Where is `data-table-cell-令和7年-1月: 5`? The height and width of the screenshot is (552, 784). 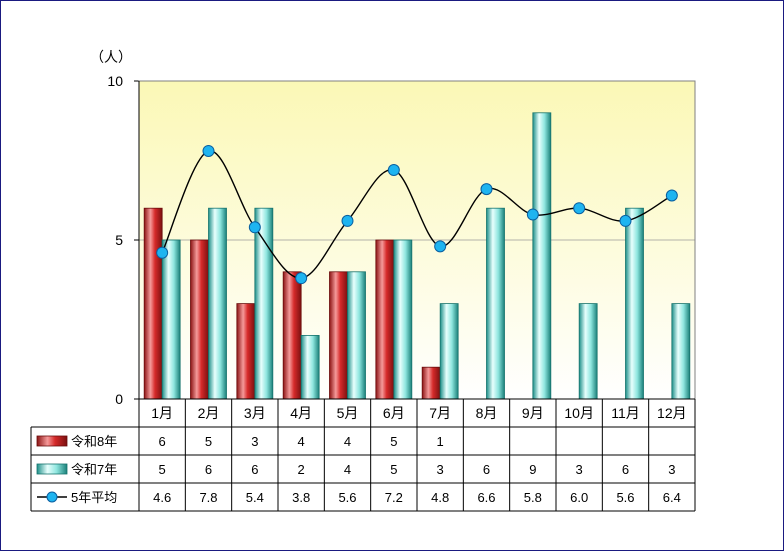 data-table-cell-令和7年-1月: 5 is located at coordinates (162, 469).